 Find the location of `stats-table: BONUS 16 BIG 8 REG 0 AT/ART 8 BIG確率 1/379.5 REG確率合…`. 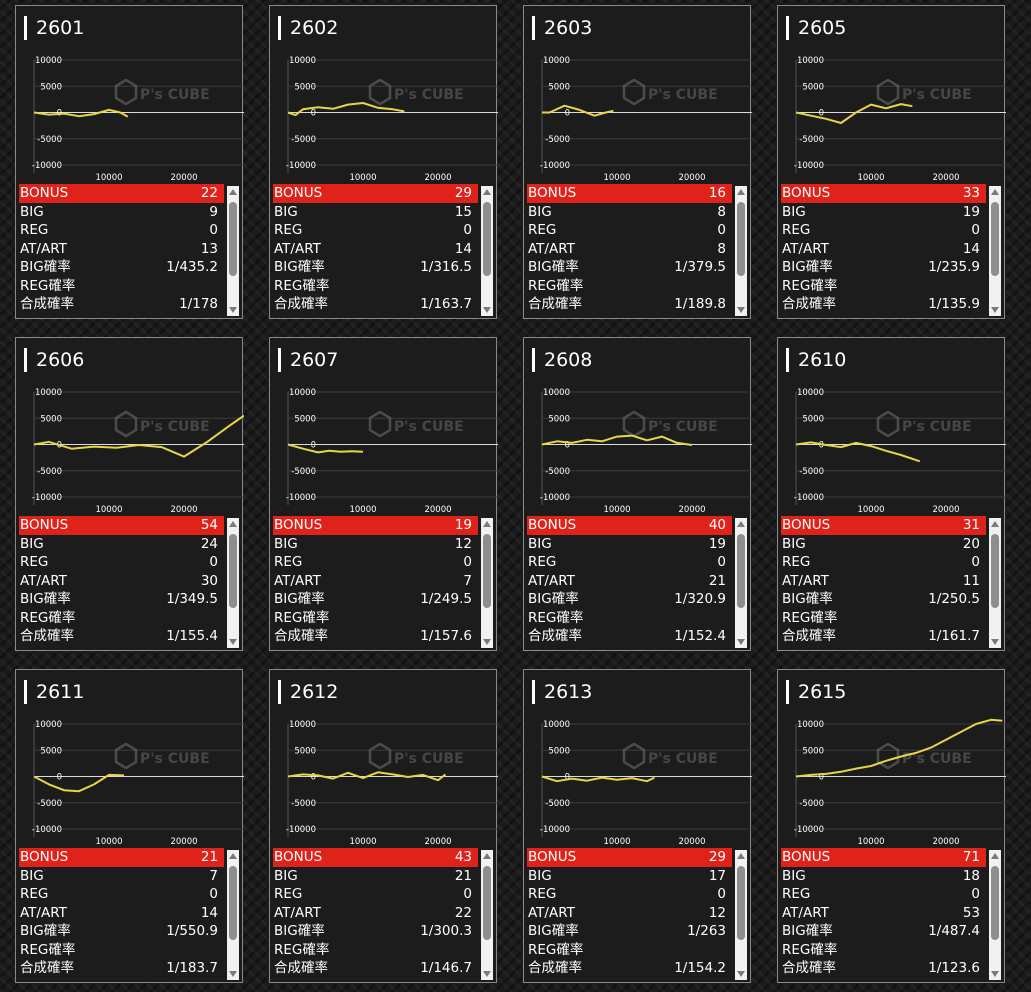

stats-table: BONUS 16 BIG 8 REG 0 AT/ART 8 BIG確率 1/379.5 REG確率合… is located at coordinates (629, 249).